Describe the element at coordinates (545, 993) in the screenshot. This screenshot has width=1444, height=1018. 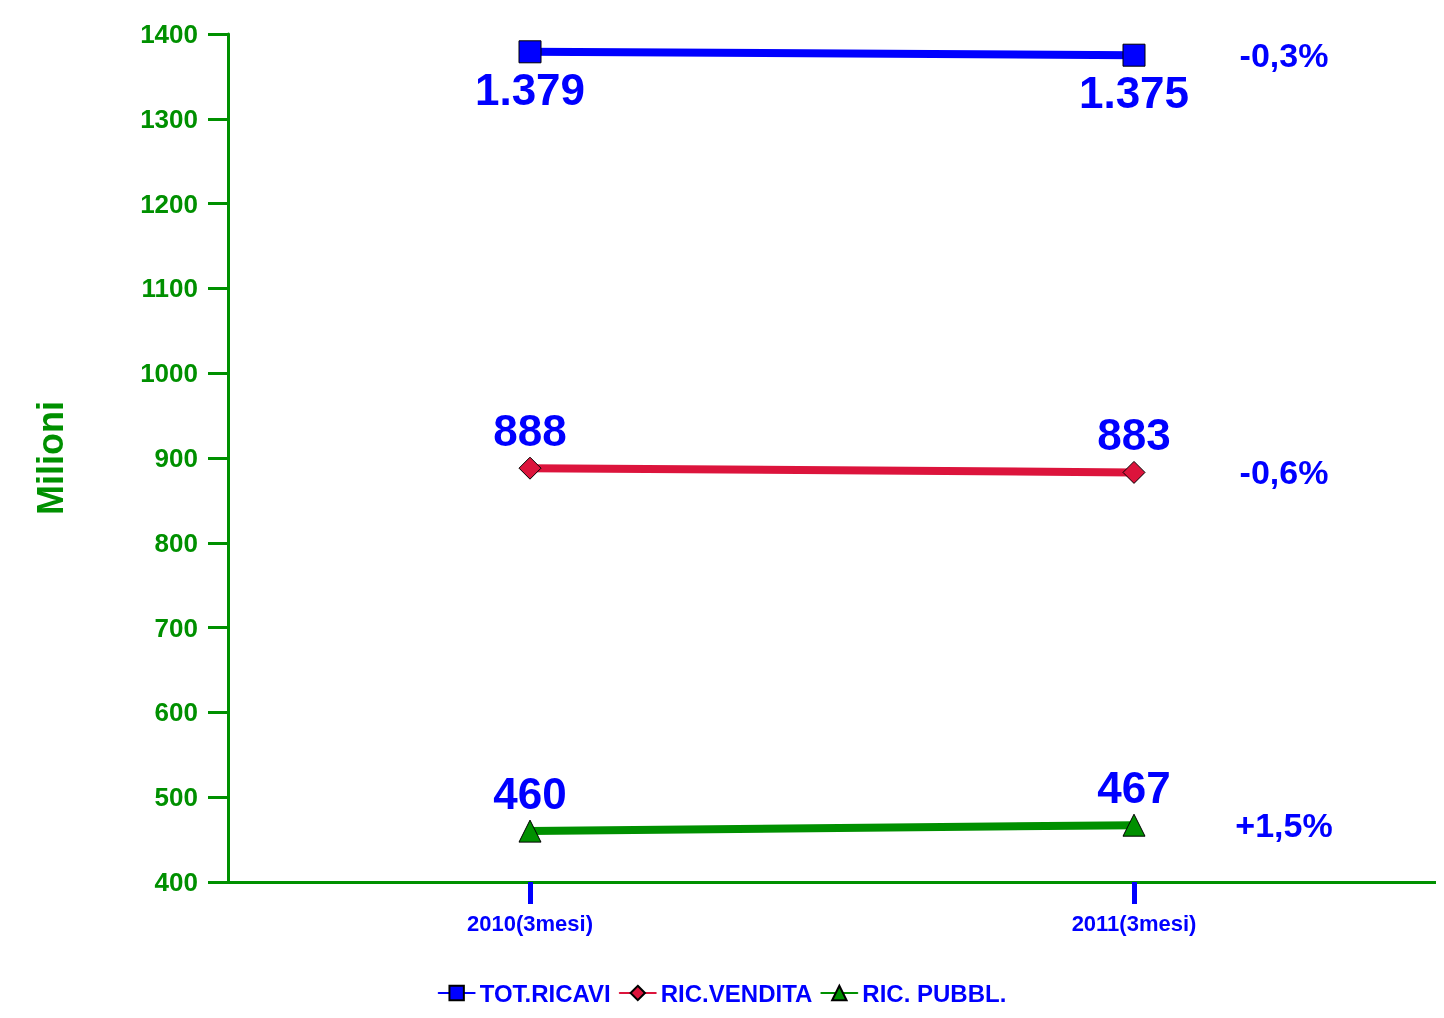
I see `legend-label: TOT.RICAVI` at that location.